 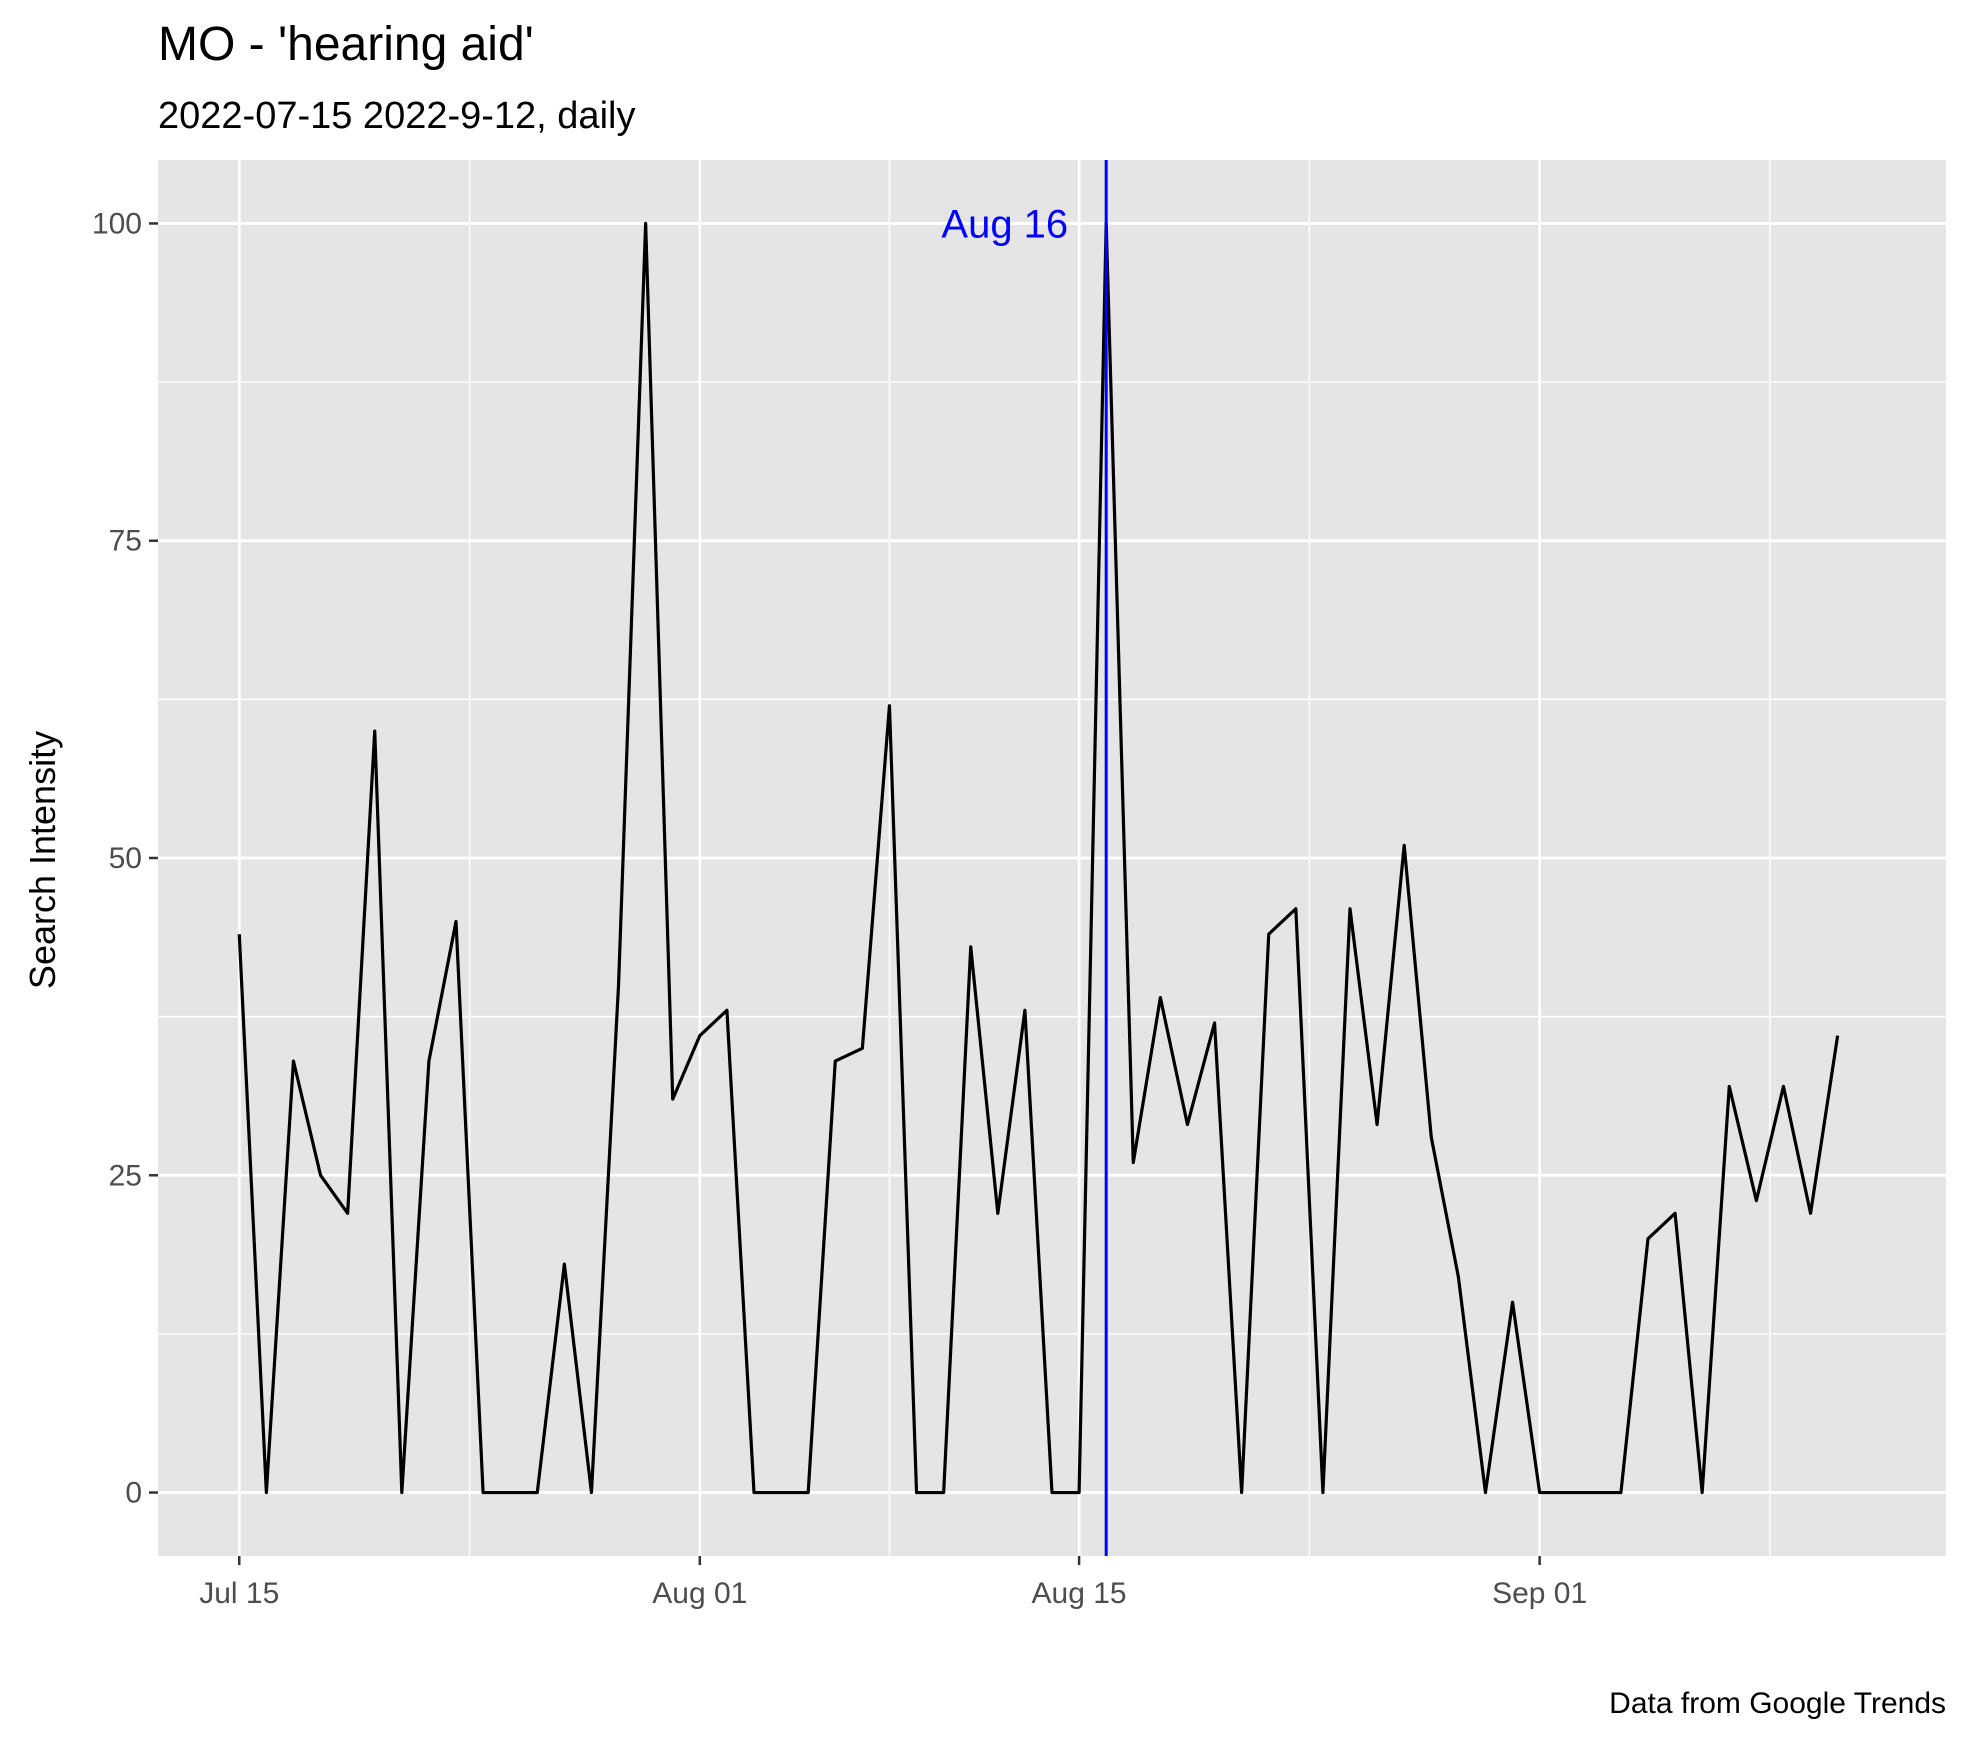 What do you see at coordinates (133, 1493) in the screenshot?
I see `y-tick-label: 0` at bounding box center [133, 1493].